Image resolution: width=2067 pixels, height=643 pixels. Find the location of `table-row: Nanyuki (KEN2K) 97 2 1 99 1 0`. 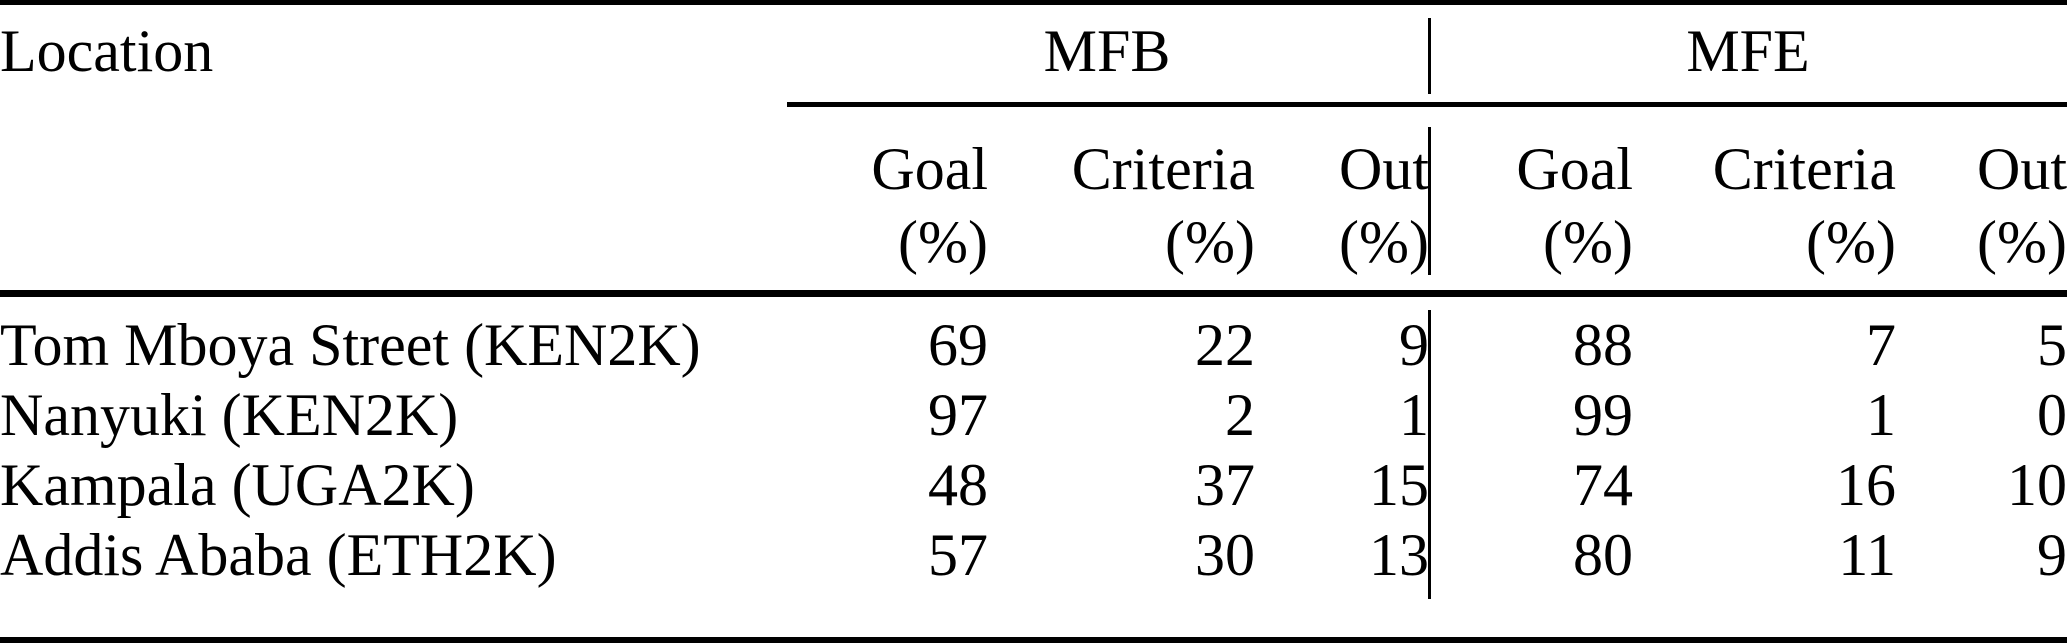

table-row: Nanyuki (KEN2K) 97 2 1 99 1 0 is located at coordinates (1033, 415).